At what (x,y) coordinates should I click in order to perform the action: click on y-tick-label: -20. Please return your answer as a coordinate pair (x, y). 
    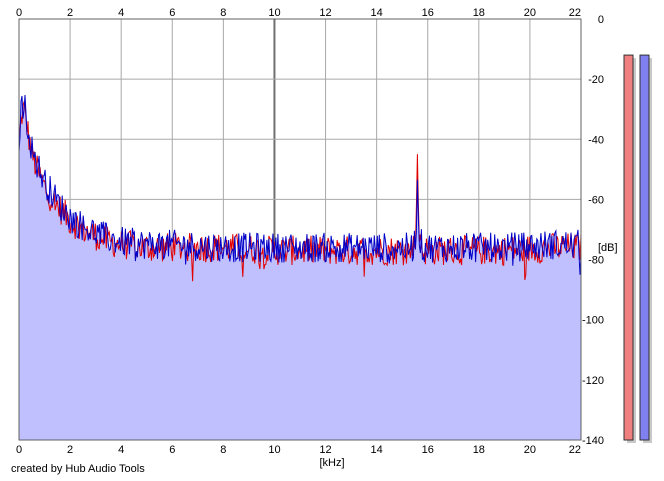
    Looking at the image, I should click on (596, 80).